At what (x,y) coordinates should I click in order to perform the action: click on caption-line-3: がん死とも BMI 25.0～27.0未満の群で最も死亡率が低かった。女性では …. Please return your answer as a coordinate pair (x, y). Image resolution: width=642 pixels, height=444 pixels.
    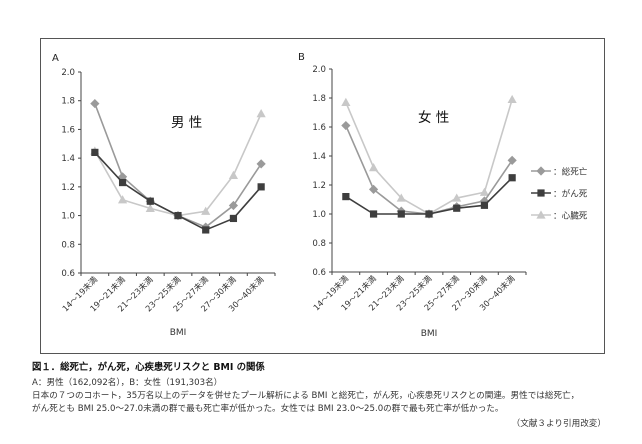
    Looking at the image, I should click on (268, 409).